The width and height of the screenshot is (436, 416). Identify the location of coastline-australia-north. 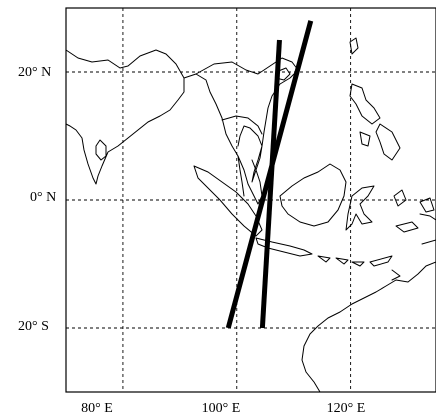
(396, 275).